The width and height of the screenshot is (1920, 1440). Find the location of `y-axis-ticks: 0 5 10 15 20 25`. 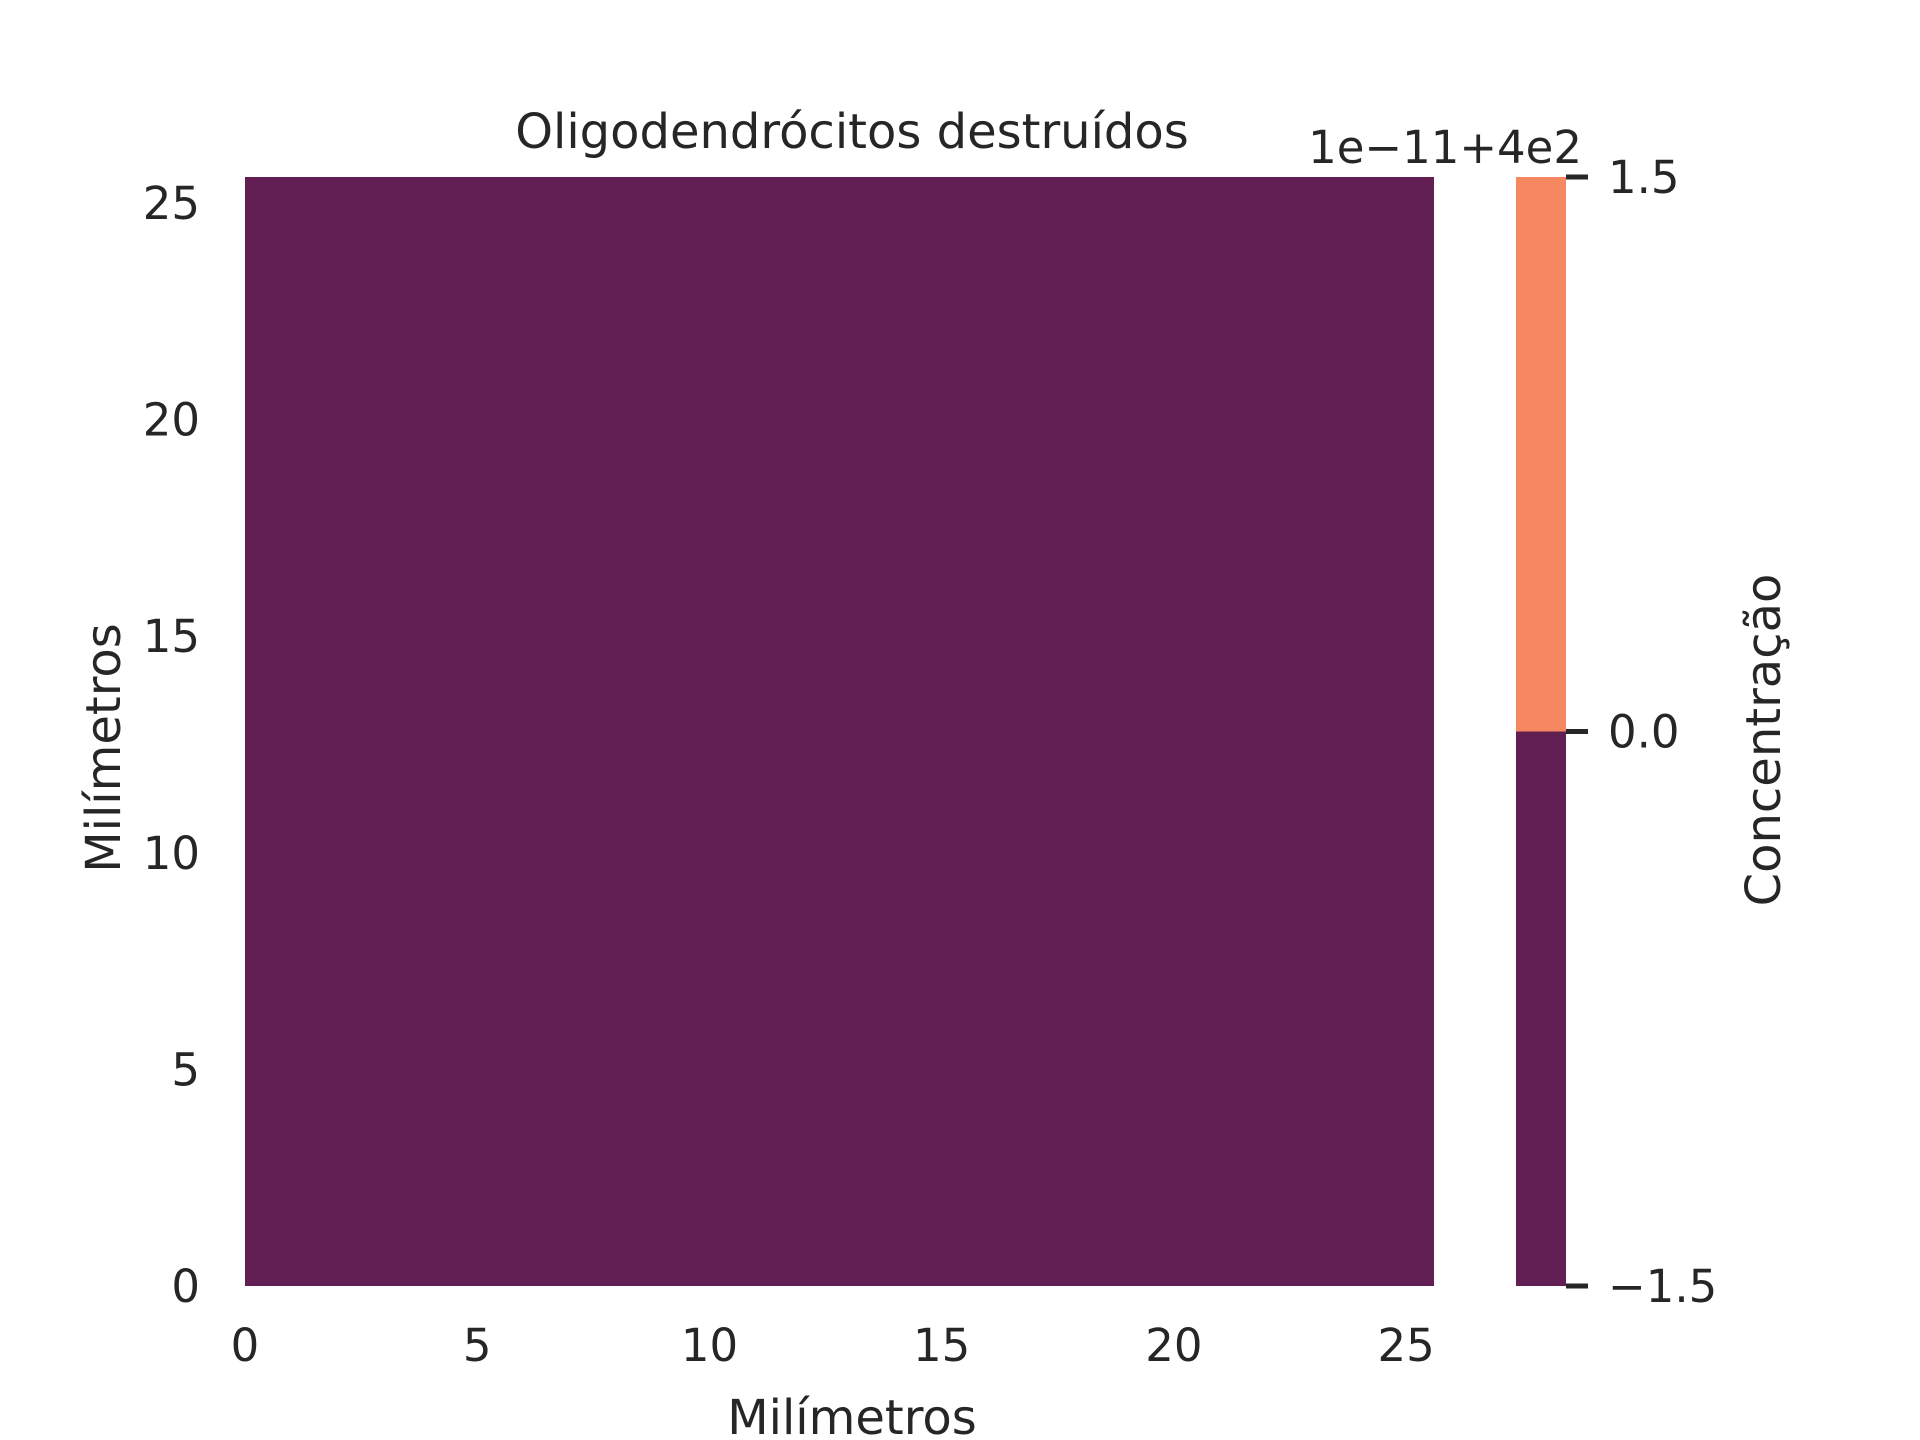

y-axis-ticks: 0 5 10 15 20 25 is located at coordinates (171, 745).